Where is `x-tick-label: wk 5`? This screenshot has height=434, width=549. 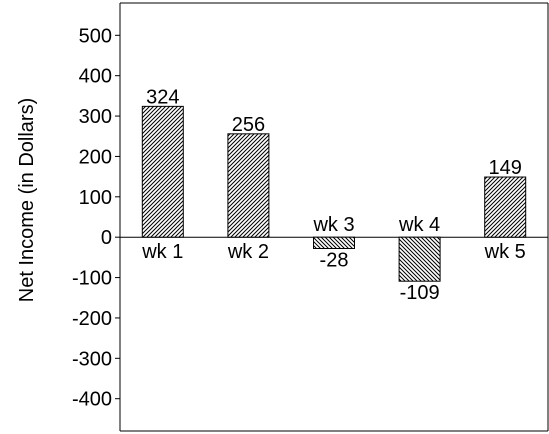
x-tick-label: wk 5 is located at coordinates (505, 252).